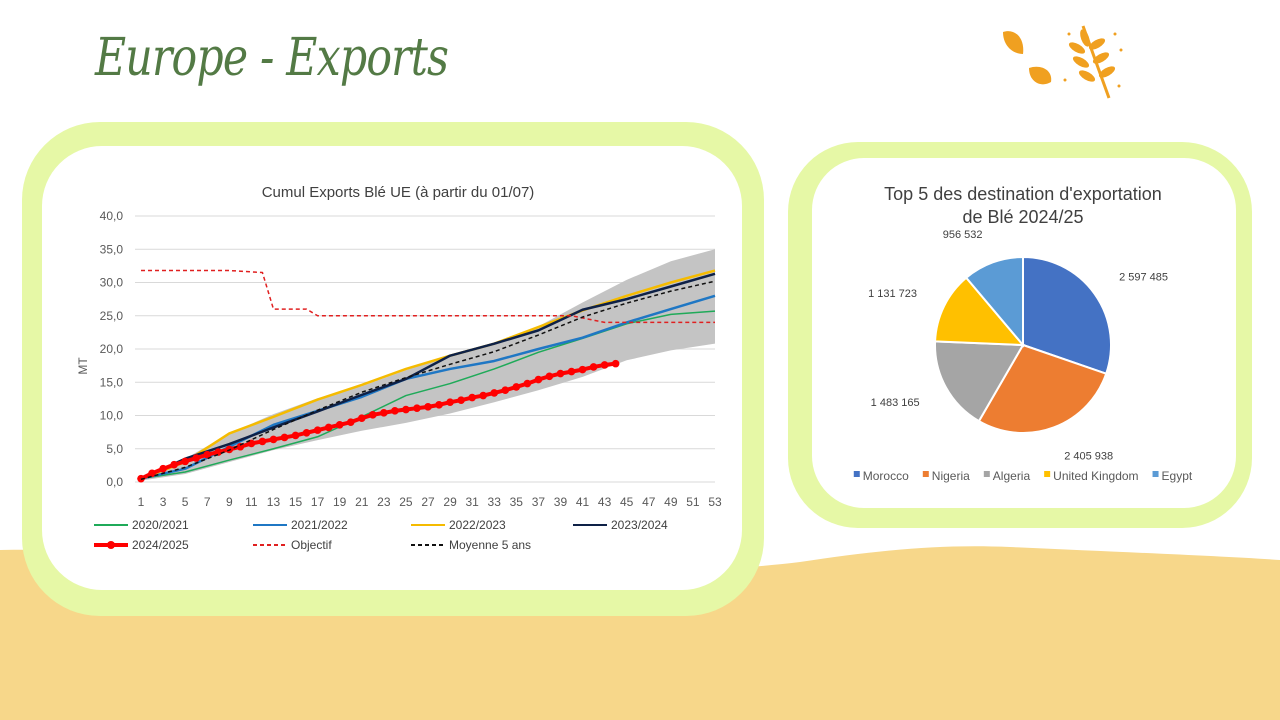 The width and height of the screenshot is (1280, 720). What do you see at coordinates (627, 502) in the screenshot?
I see `x-tick-label: 45` at bounding box center [627, 502].